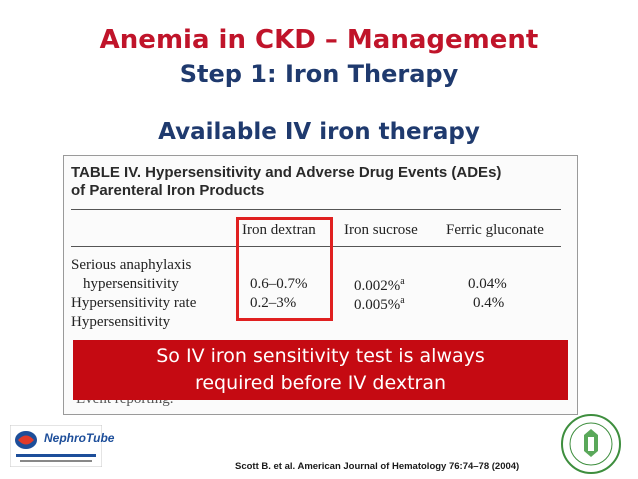  What do you see at coordinates (273, 303) in the screenshot?
I see `cell-value: 0.2–3%` at bounding box center [273, 303].